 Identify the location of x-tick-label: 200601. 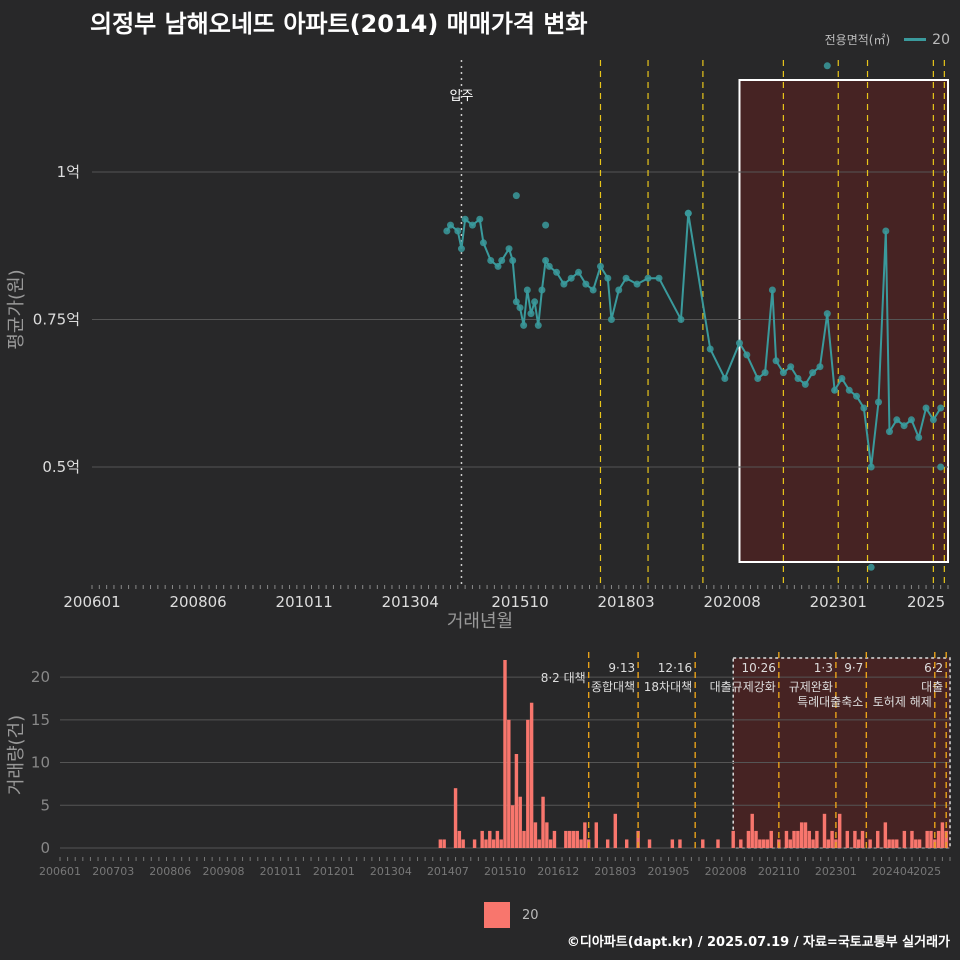
(91, 602).